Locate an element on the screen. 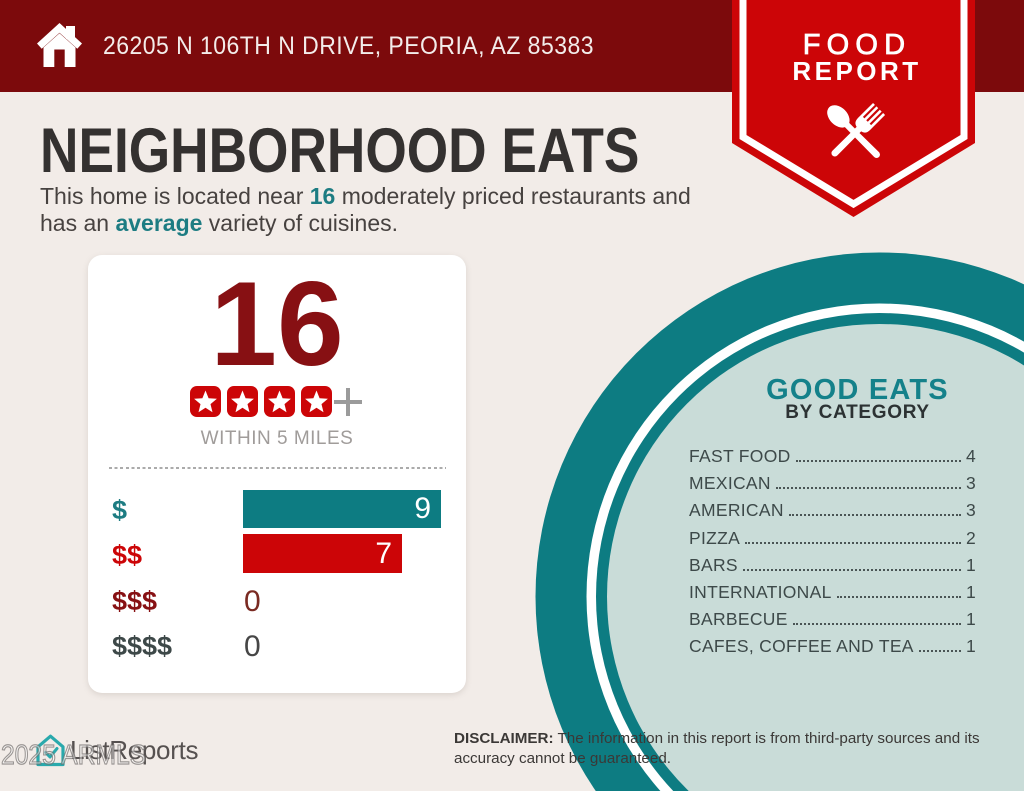 The height and width of the screenshot is (791, 1024). svg-text: FOOD is located at coordinates (857, 45).